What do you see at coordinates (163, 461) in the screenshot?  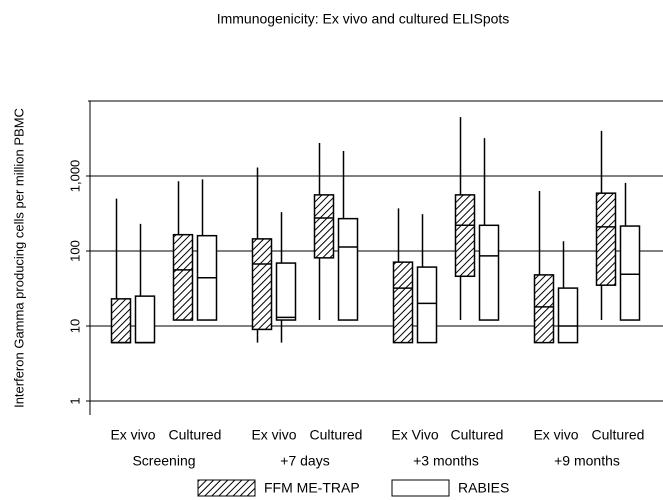 I see `group-label: Screening` at bounding box center [163, 461].